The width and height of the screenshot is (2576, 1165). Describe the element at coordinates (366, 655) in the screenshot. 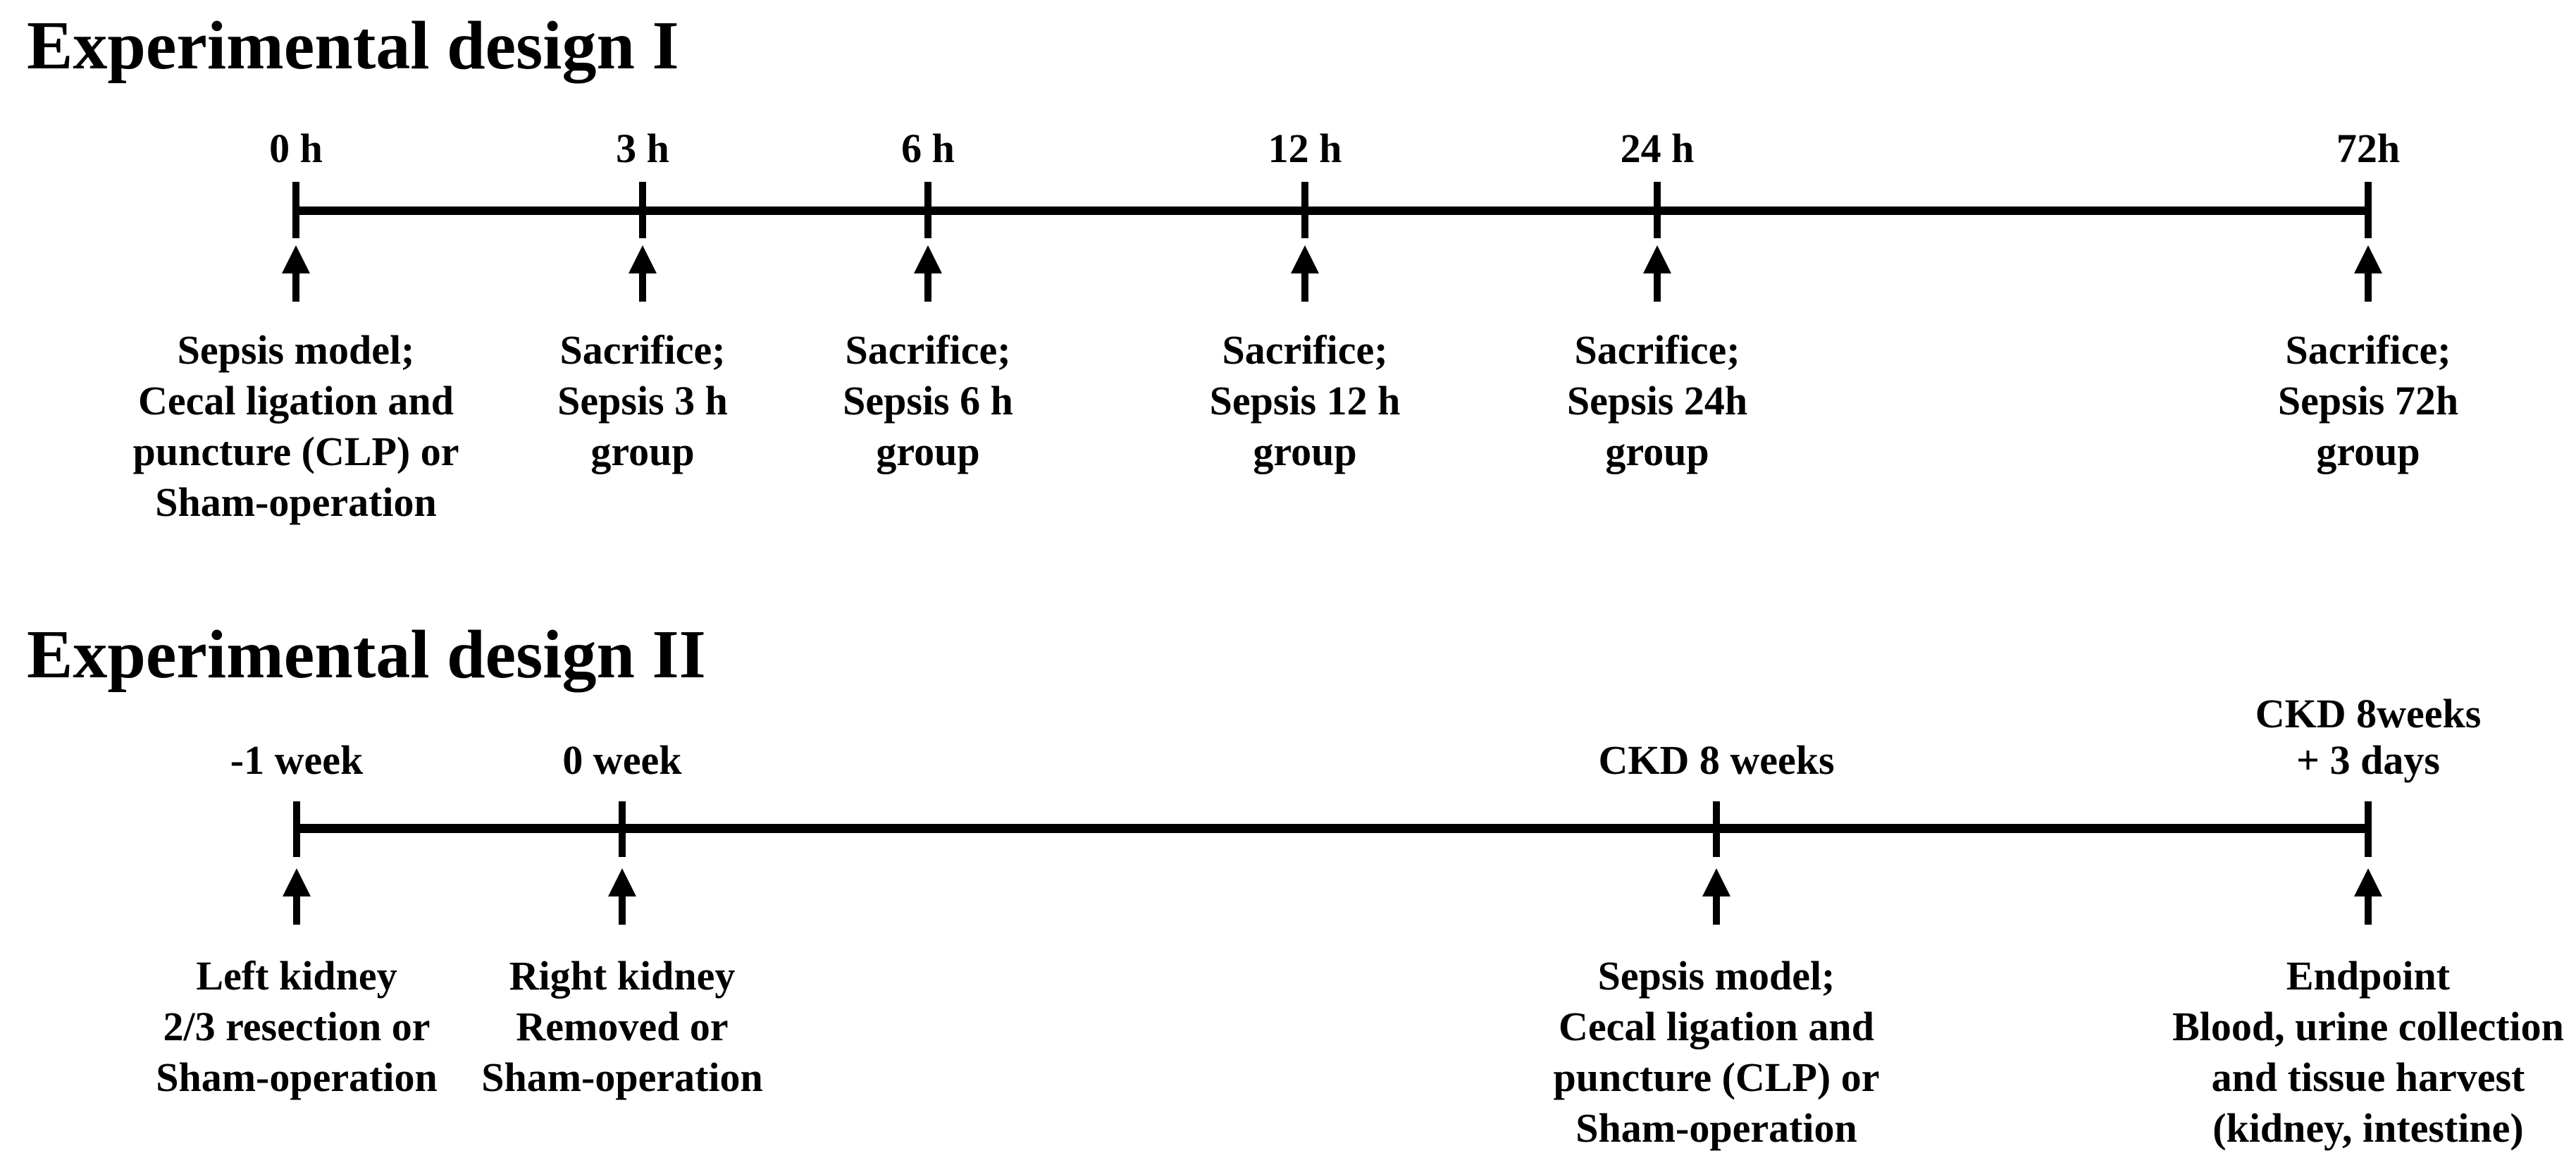

I see `design-2-title: Experimental design II` at that location.